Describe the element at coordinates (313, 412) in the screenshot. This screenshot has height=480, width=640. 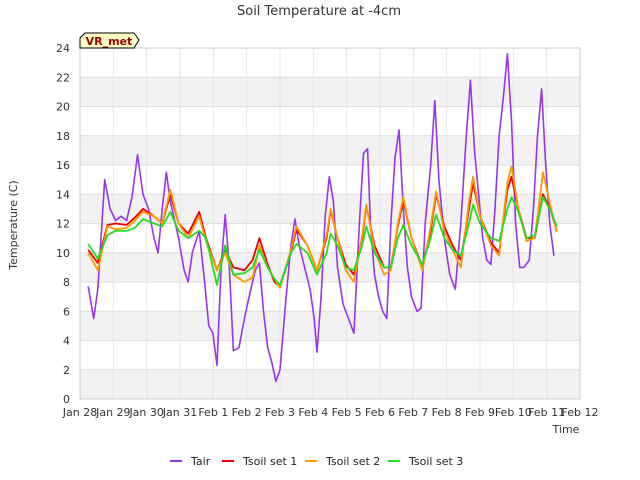
I see `x-tick-label: Feb 4` at that location.